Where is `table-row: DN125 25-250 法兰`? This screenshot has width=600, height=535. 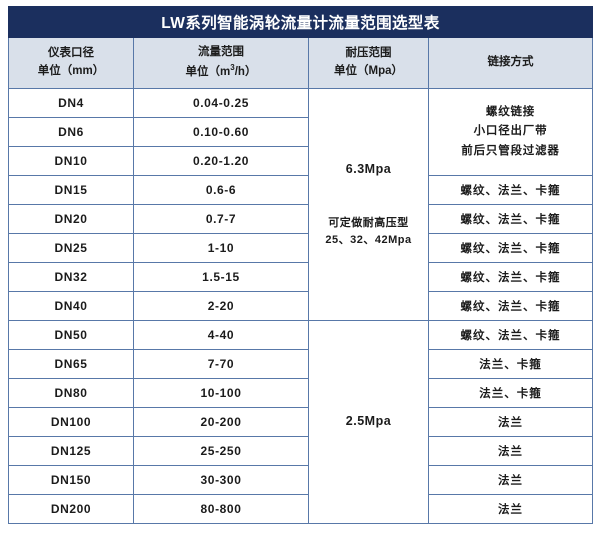 table-row: DN125 25-250 法兰 is located at coordinates (301, 451).